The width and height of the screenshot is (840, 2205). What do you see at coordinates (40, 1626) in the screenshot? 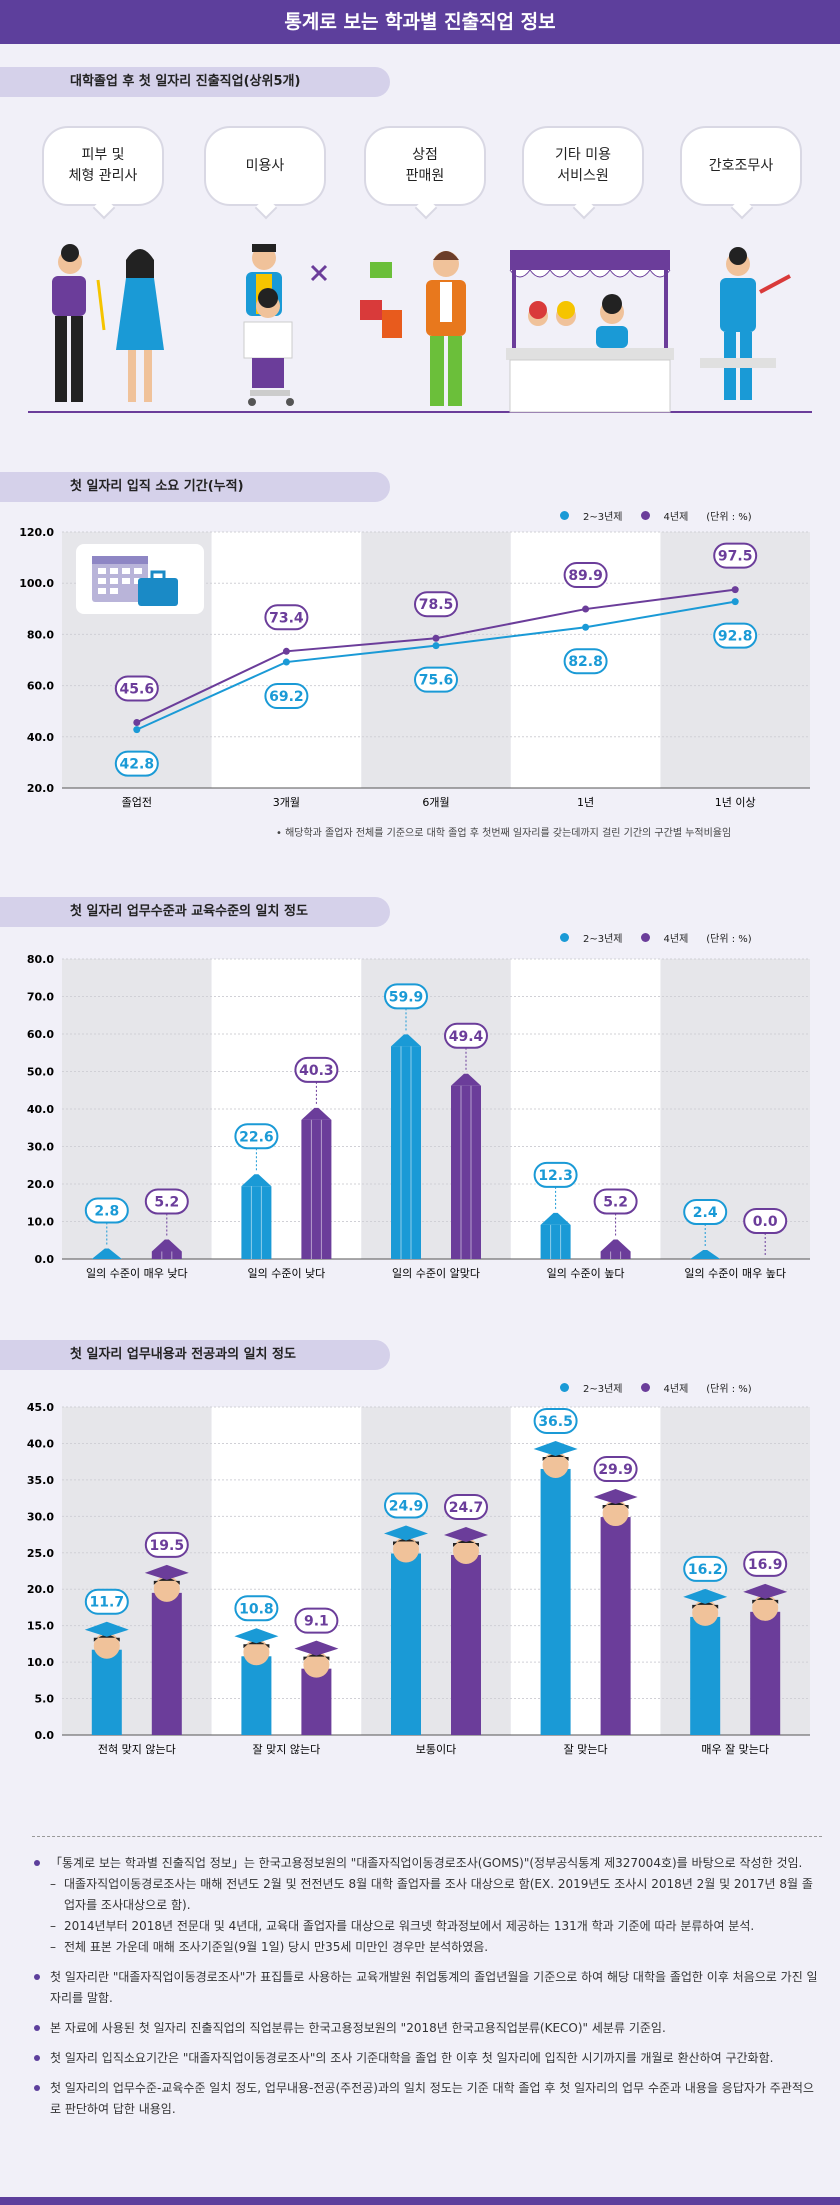
I see `y-tick-label: 15.0` at bounding box center [40, 1626].